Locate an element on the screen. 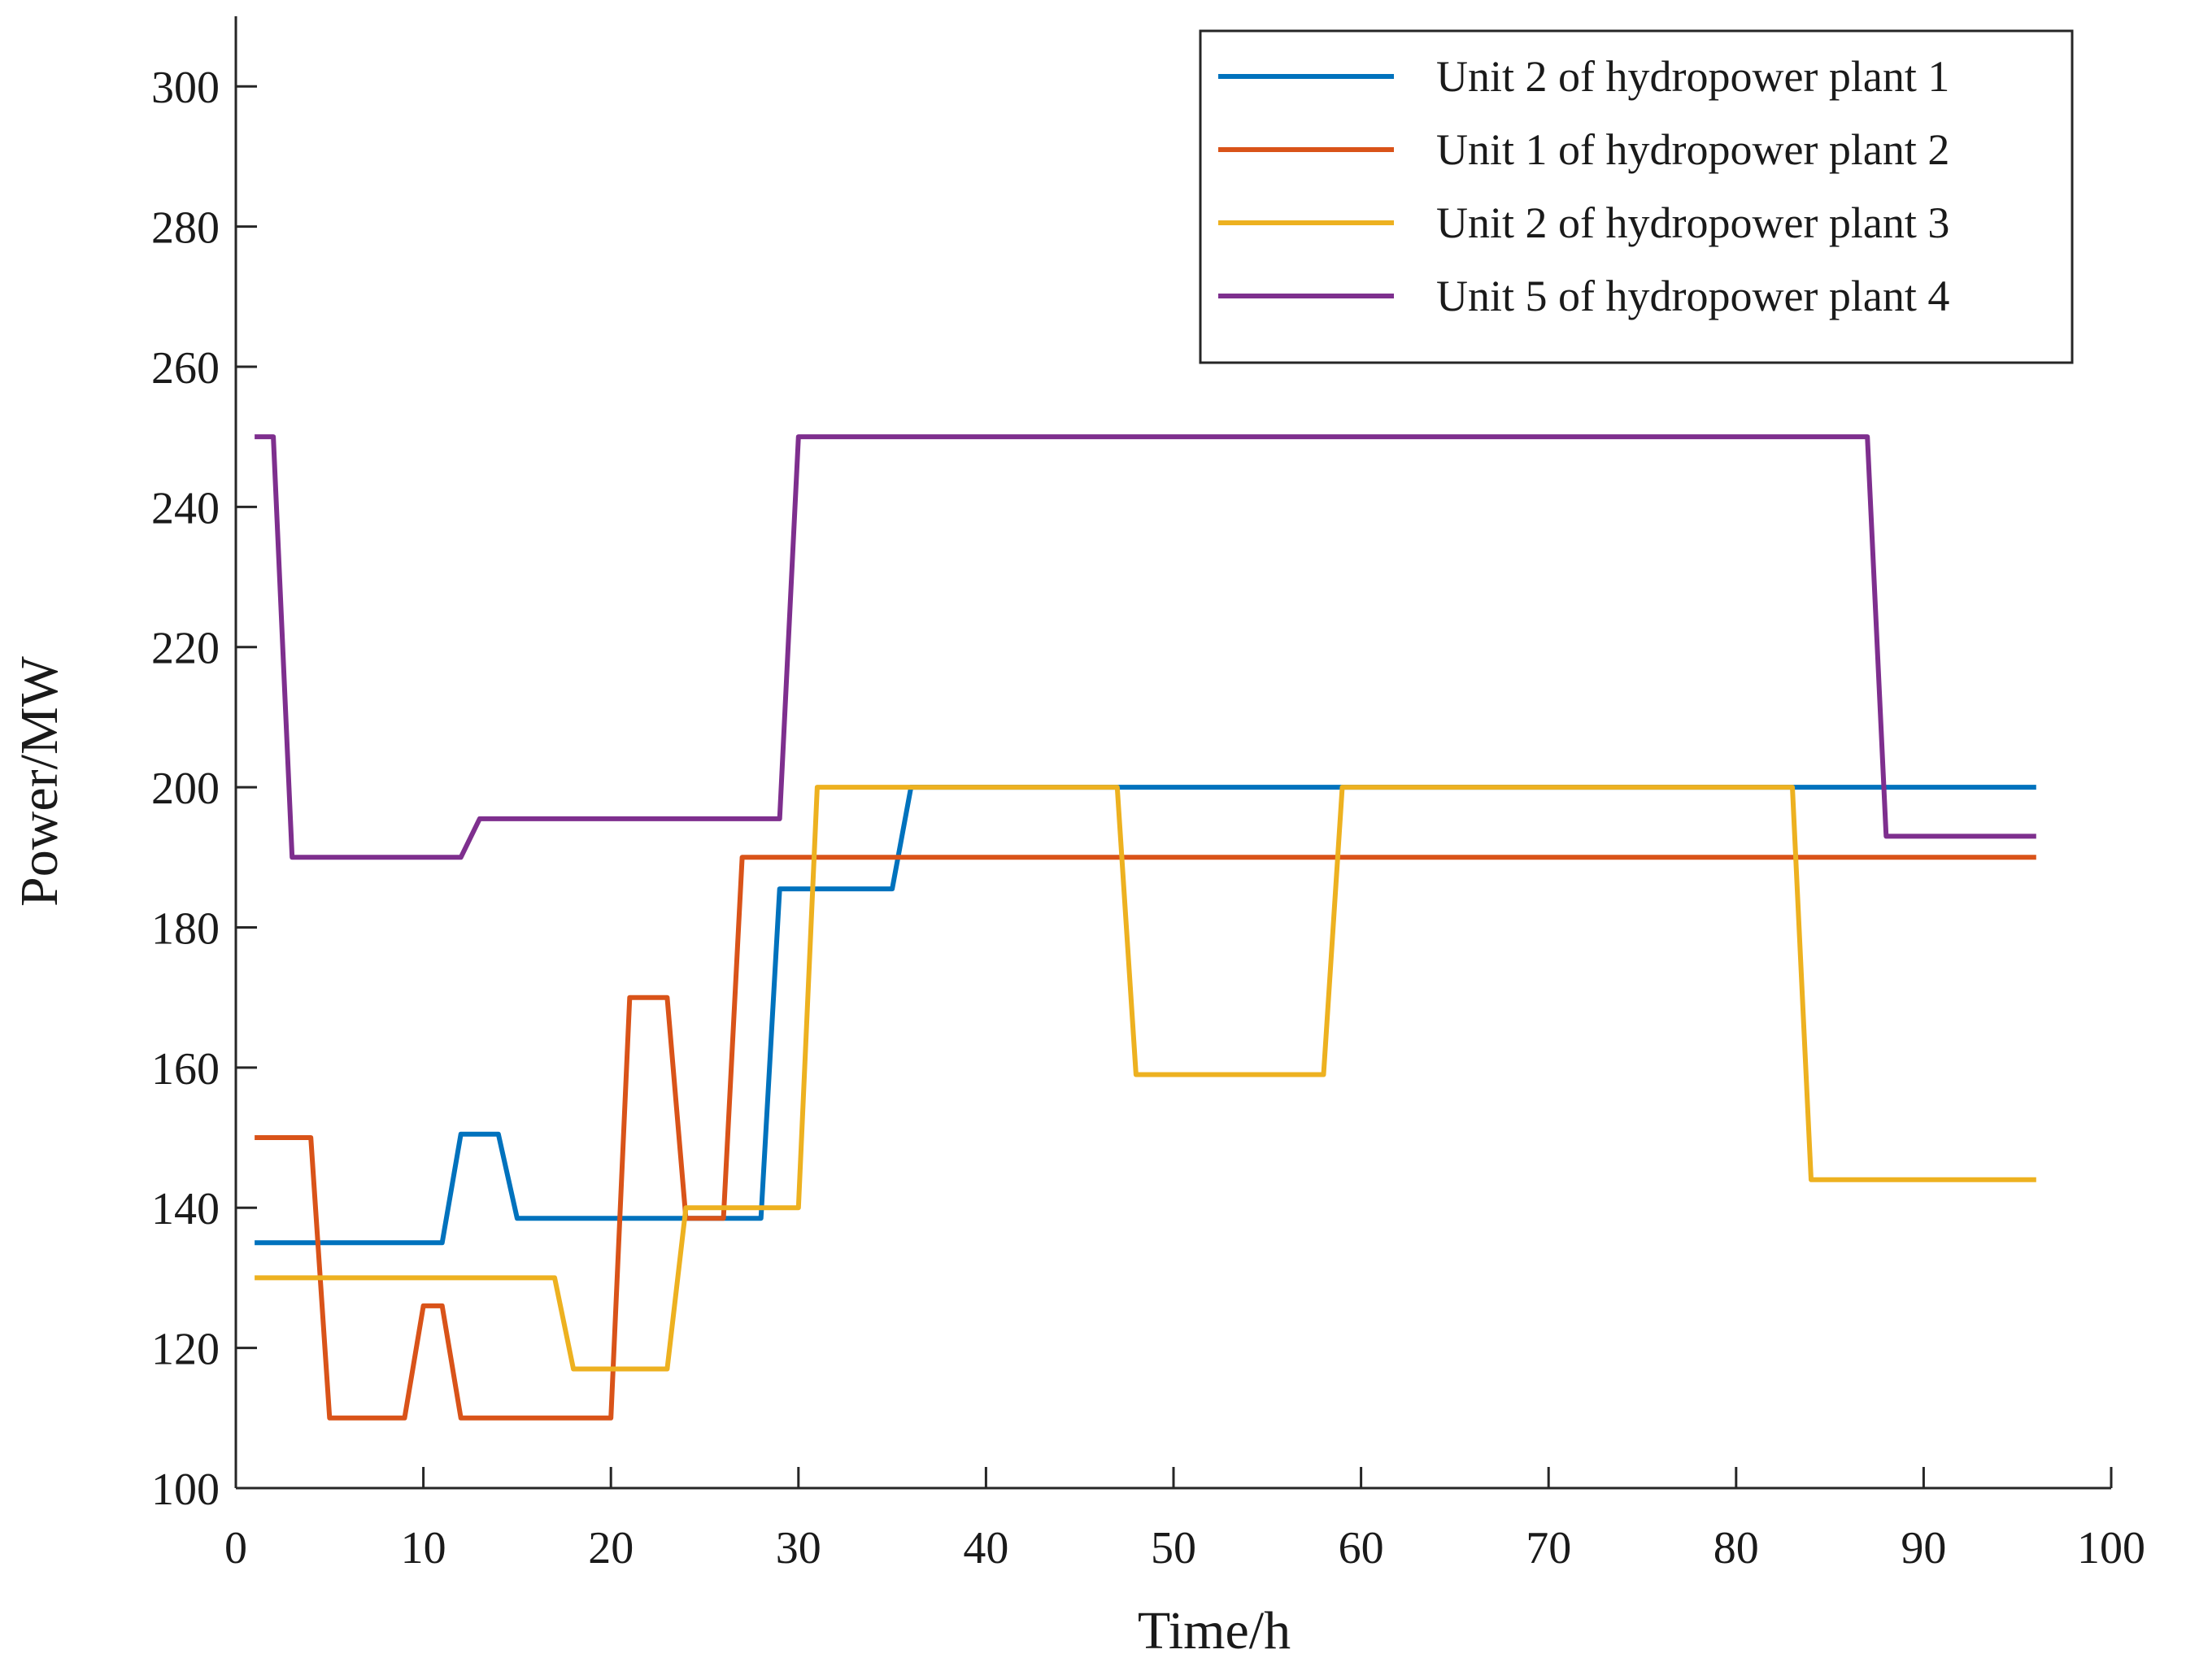 This screenshot has width=2186, height=1680. y-tick-label: 260 is located at coordinates (186, 368).